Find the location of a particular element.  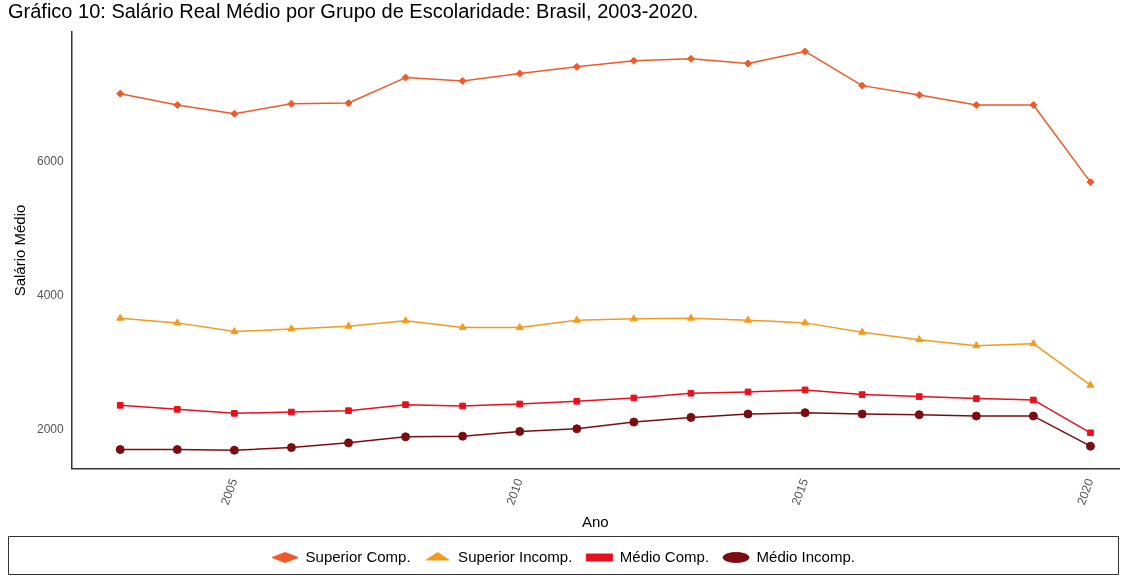

legend-label: Superior Comp. is located at coordinates (358, 556).